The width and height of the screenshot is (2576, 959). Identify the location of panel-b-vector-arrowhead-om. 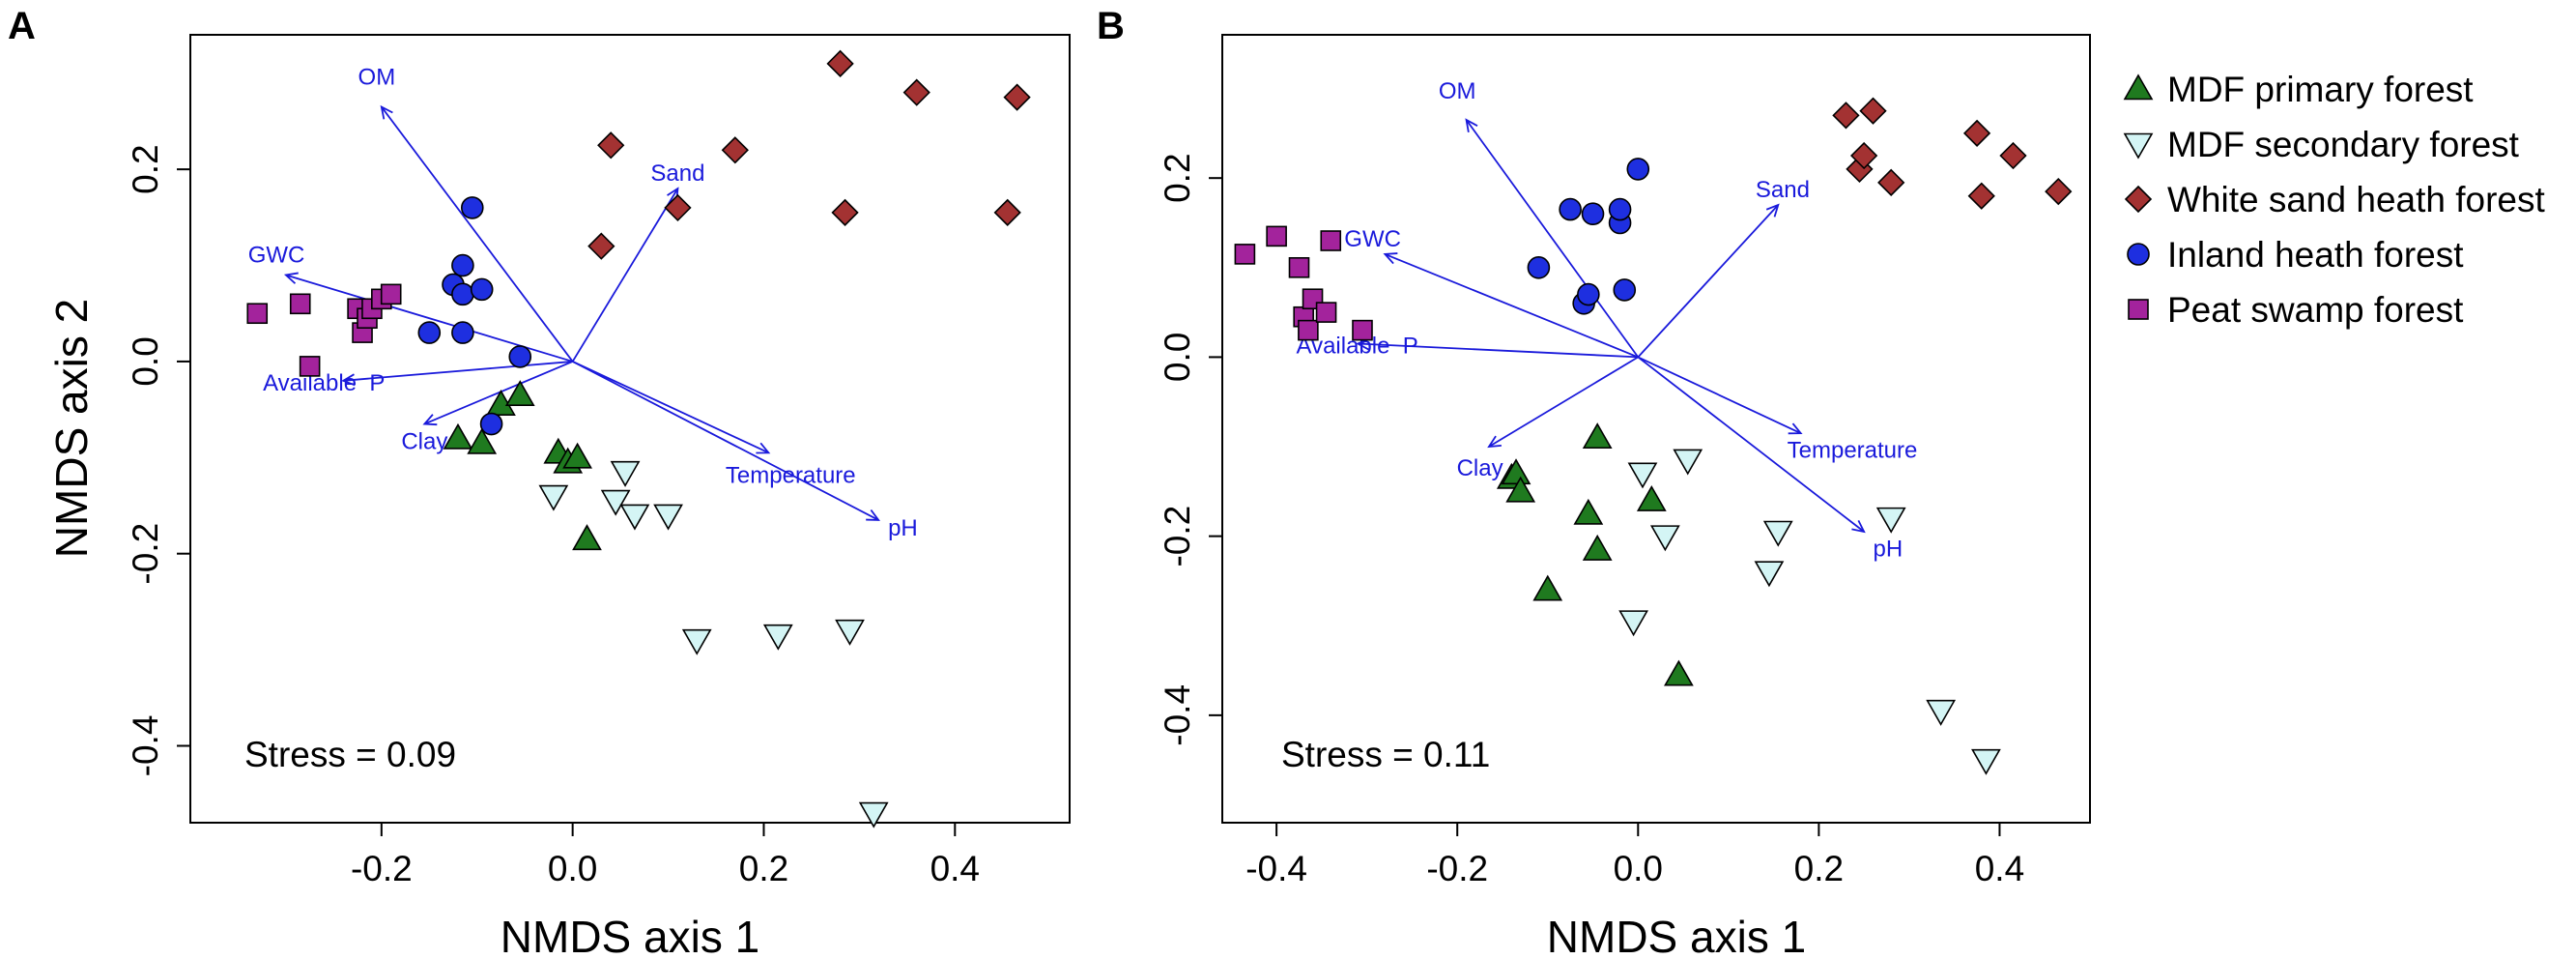
(1472, 125).